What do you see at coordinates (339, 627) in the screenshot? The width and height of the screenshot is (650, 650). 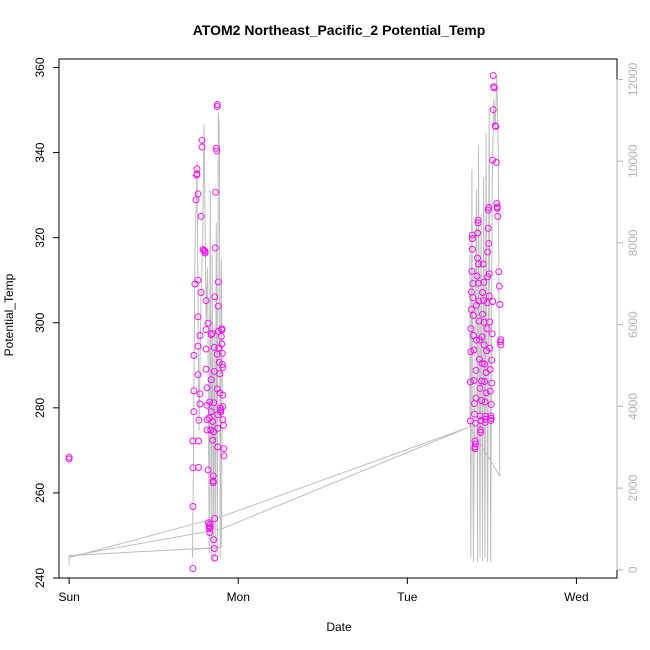 I see `x-axis-label: Date` at bounding box center [339, 627].